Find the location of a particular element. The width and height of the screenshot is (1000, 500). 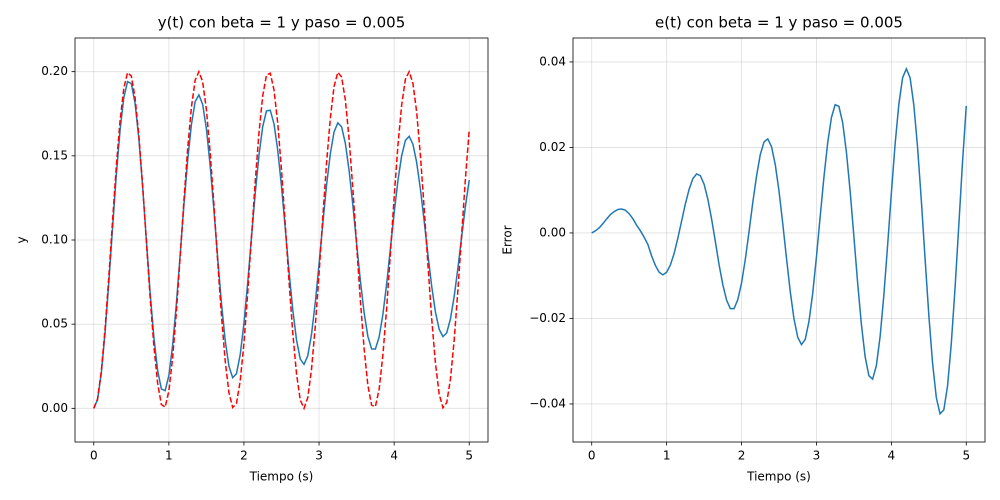

y-tick-label: −0.02 is located at coordinates (547, 318).